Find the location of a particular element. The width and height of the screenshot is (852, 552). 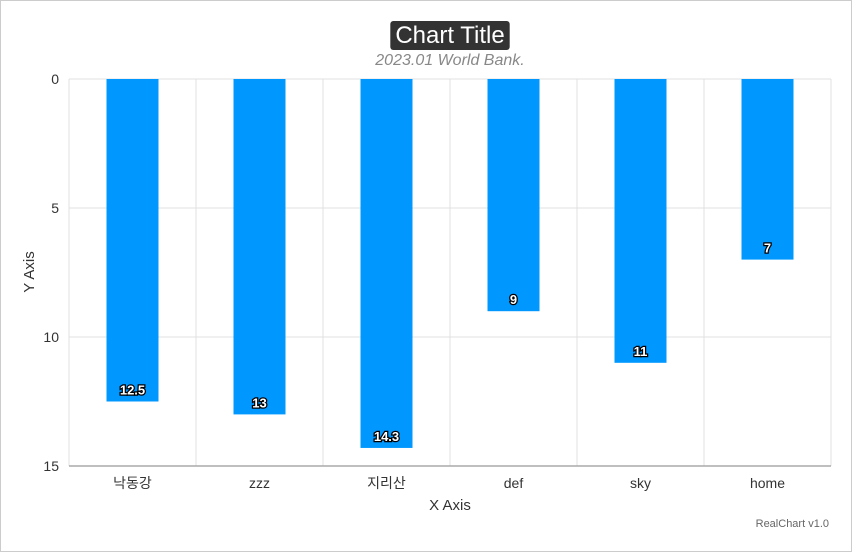

x-axis-ticks: 낙동강 zzz 지리산 def sky home is located at coordinates (449, 483).